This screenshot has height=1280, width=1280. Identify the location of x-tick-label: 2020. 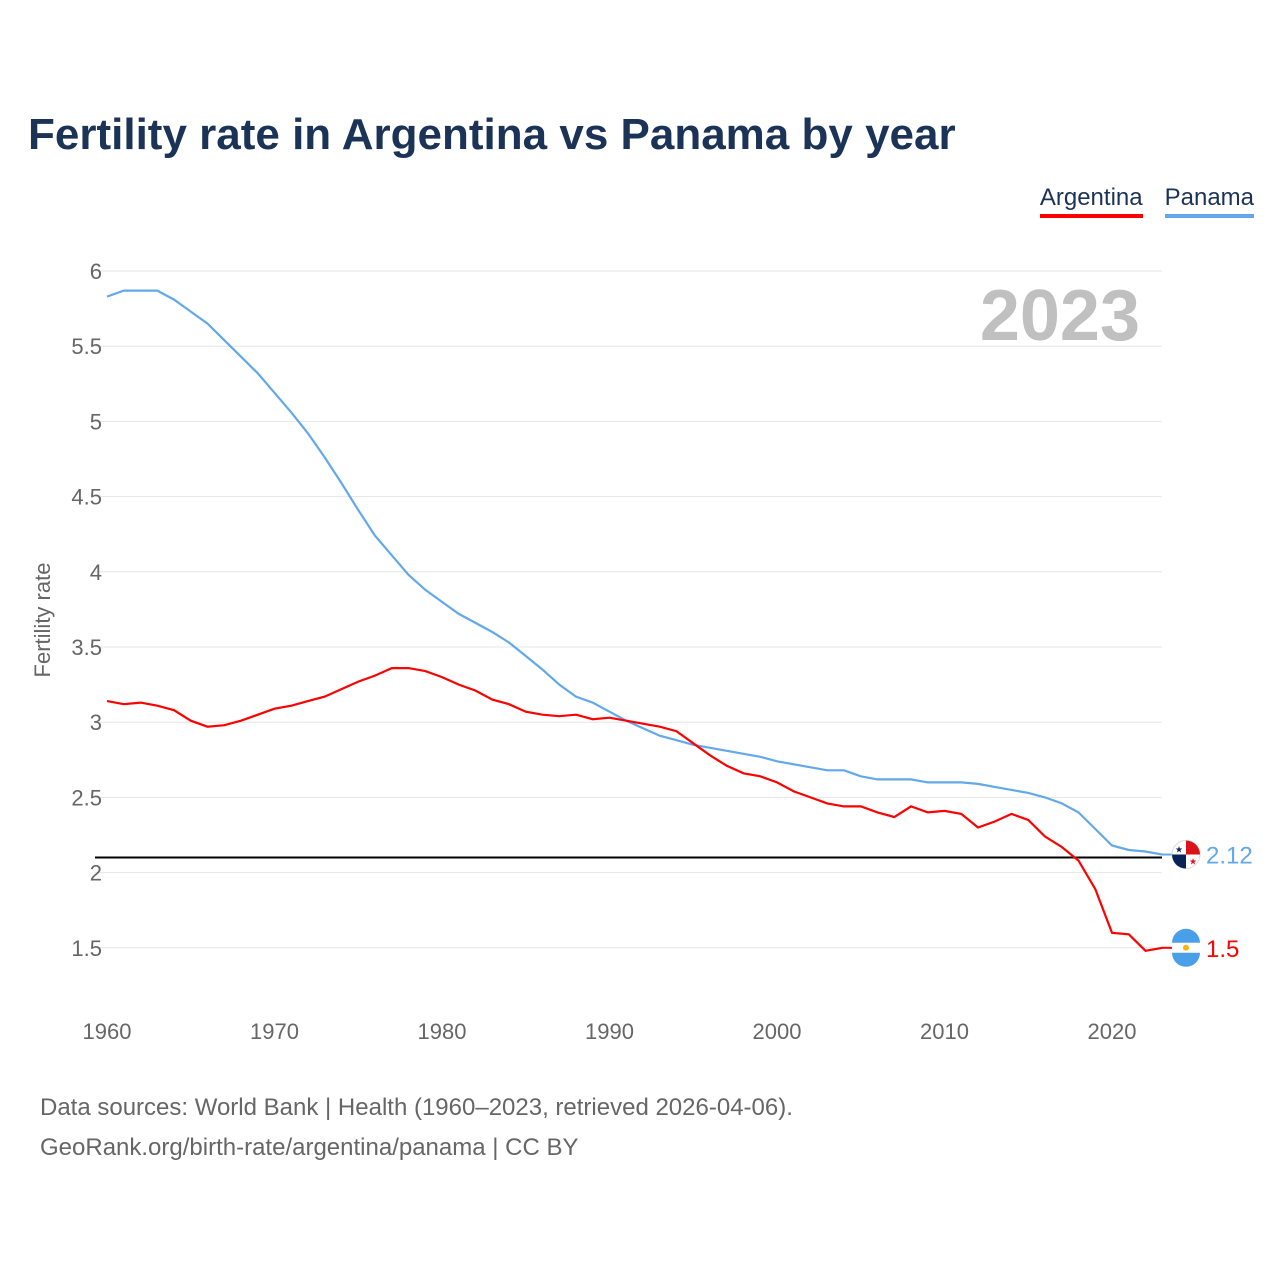
(1112, 1031).